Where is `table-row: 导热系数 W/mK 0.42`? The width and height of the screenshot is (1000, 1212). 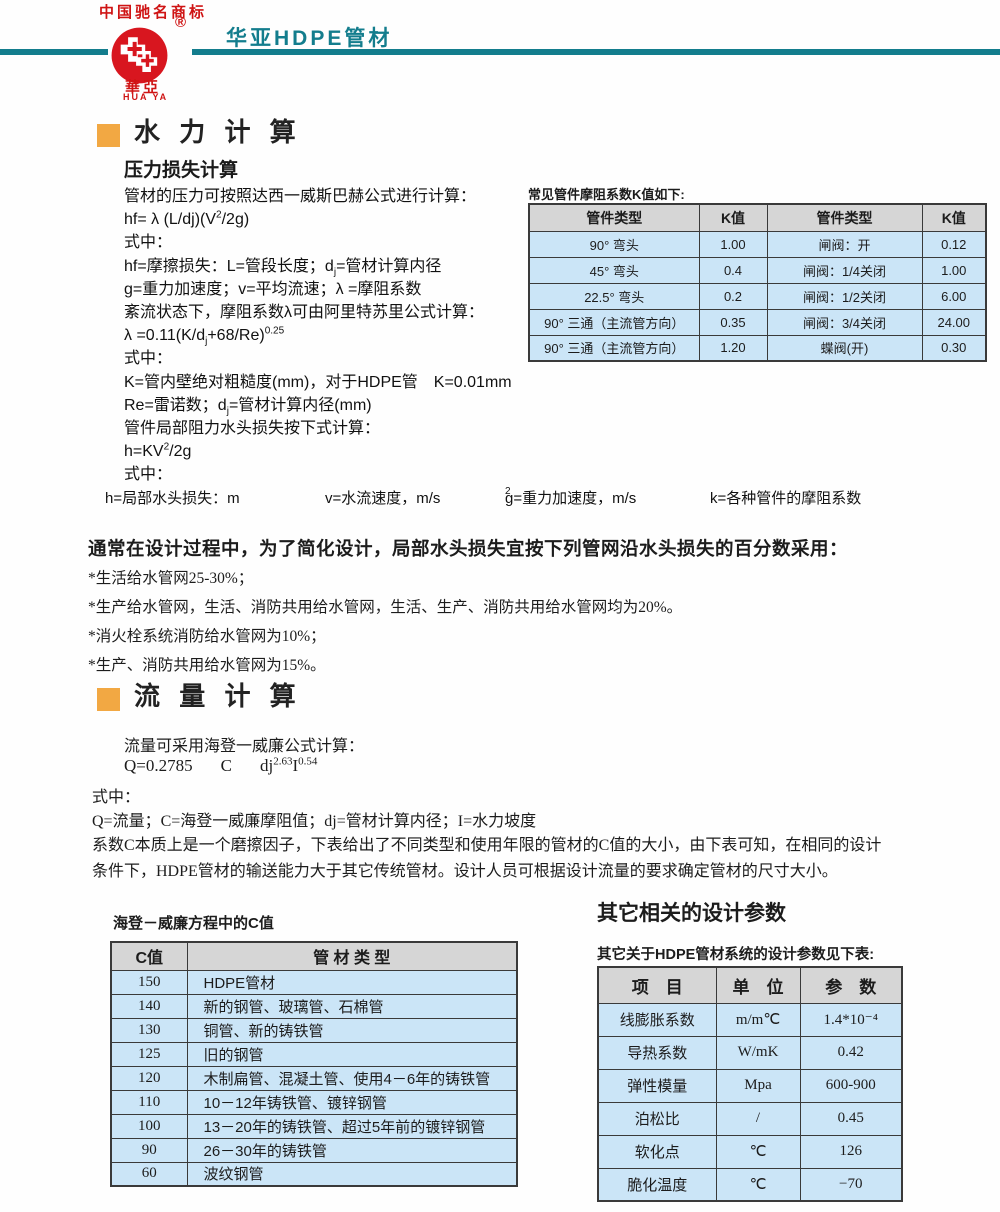
table-row: 导热系数 W/mK 0.42 is located at coordinates (750, 1052).